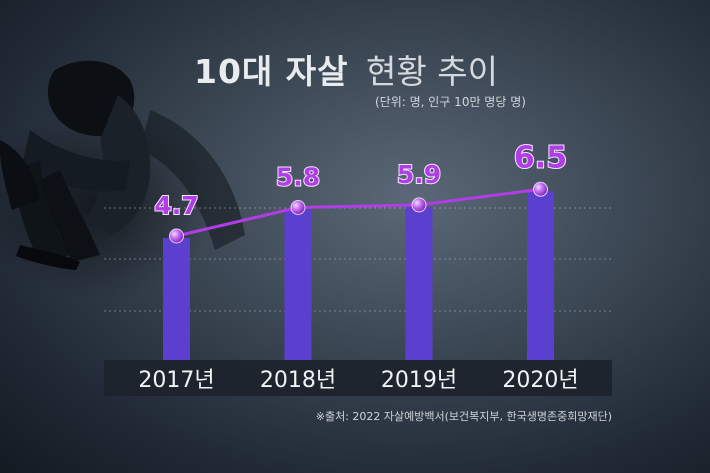 This screenshot has height=473, width=710. I want to click on trend-line-series, so click(358, 212).